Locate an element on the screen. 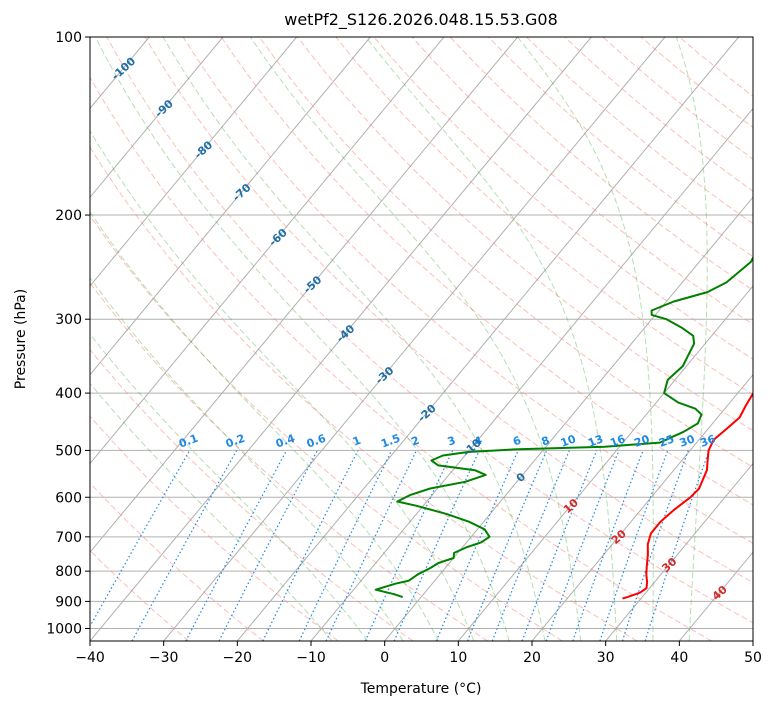 Image resolution: width=775 pixels, height=708 pixels. mixing-ratio-label: 13 is located at coordinates (595, 440).